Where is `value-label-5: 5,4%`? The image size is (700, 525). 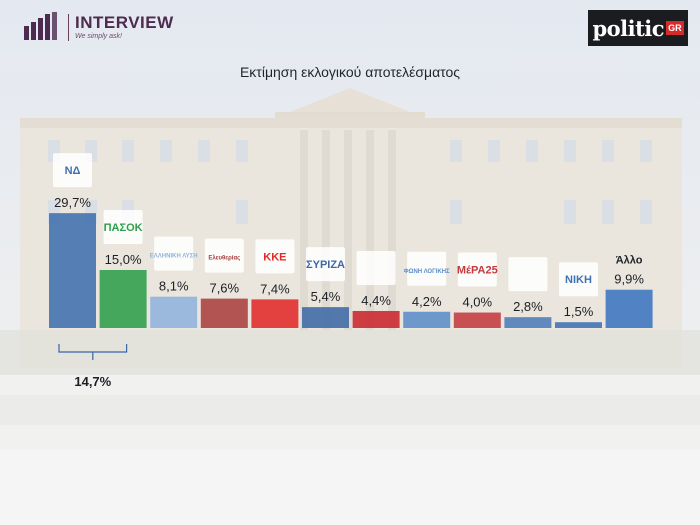 value-label-5: 5,4% is located at coordinates (326, 296).